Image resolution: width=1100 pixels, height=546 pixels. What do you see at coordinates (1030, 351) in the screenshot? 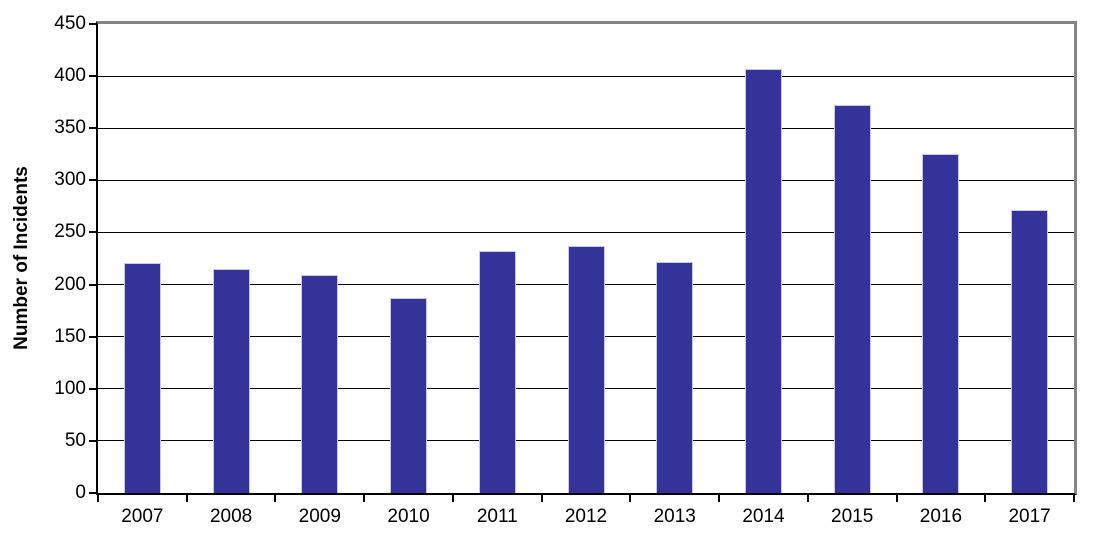
I see `bar-2017` at bounding box center [1030, 351].